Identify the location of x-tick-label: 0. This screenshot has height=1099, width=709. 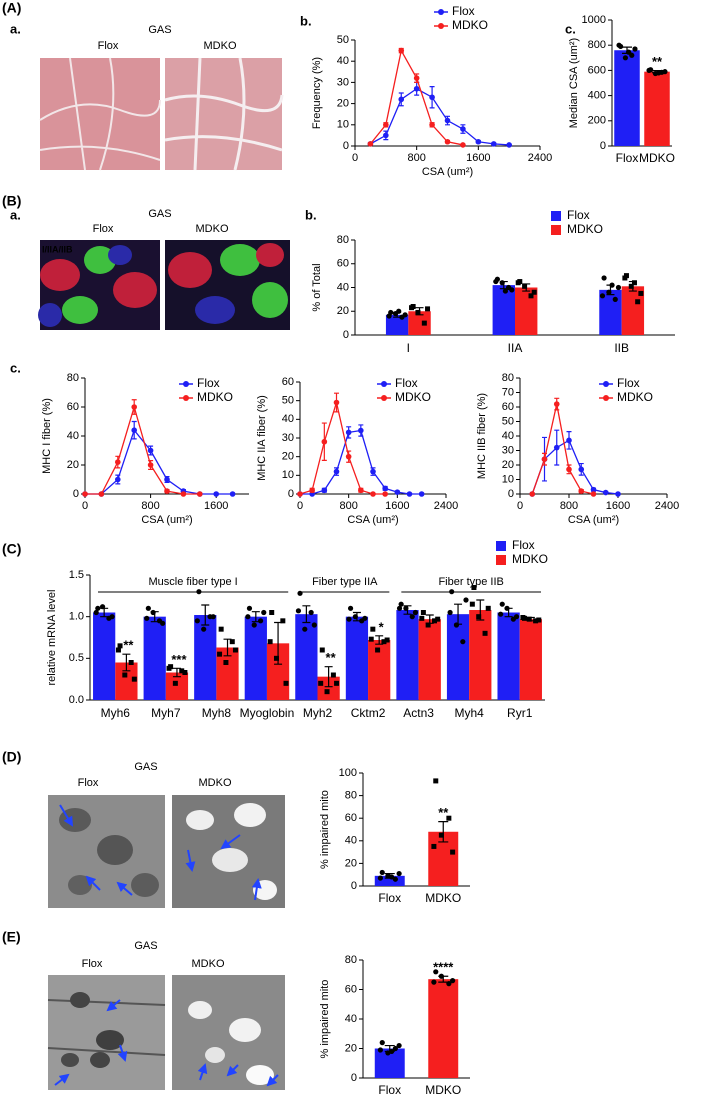
(85, 506).